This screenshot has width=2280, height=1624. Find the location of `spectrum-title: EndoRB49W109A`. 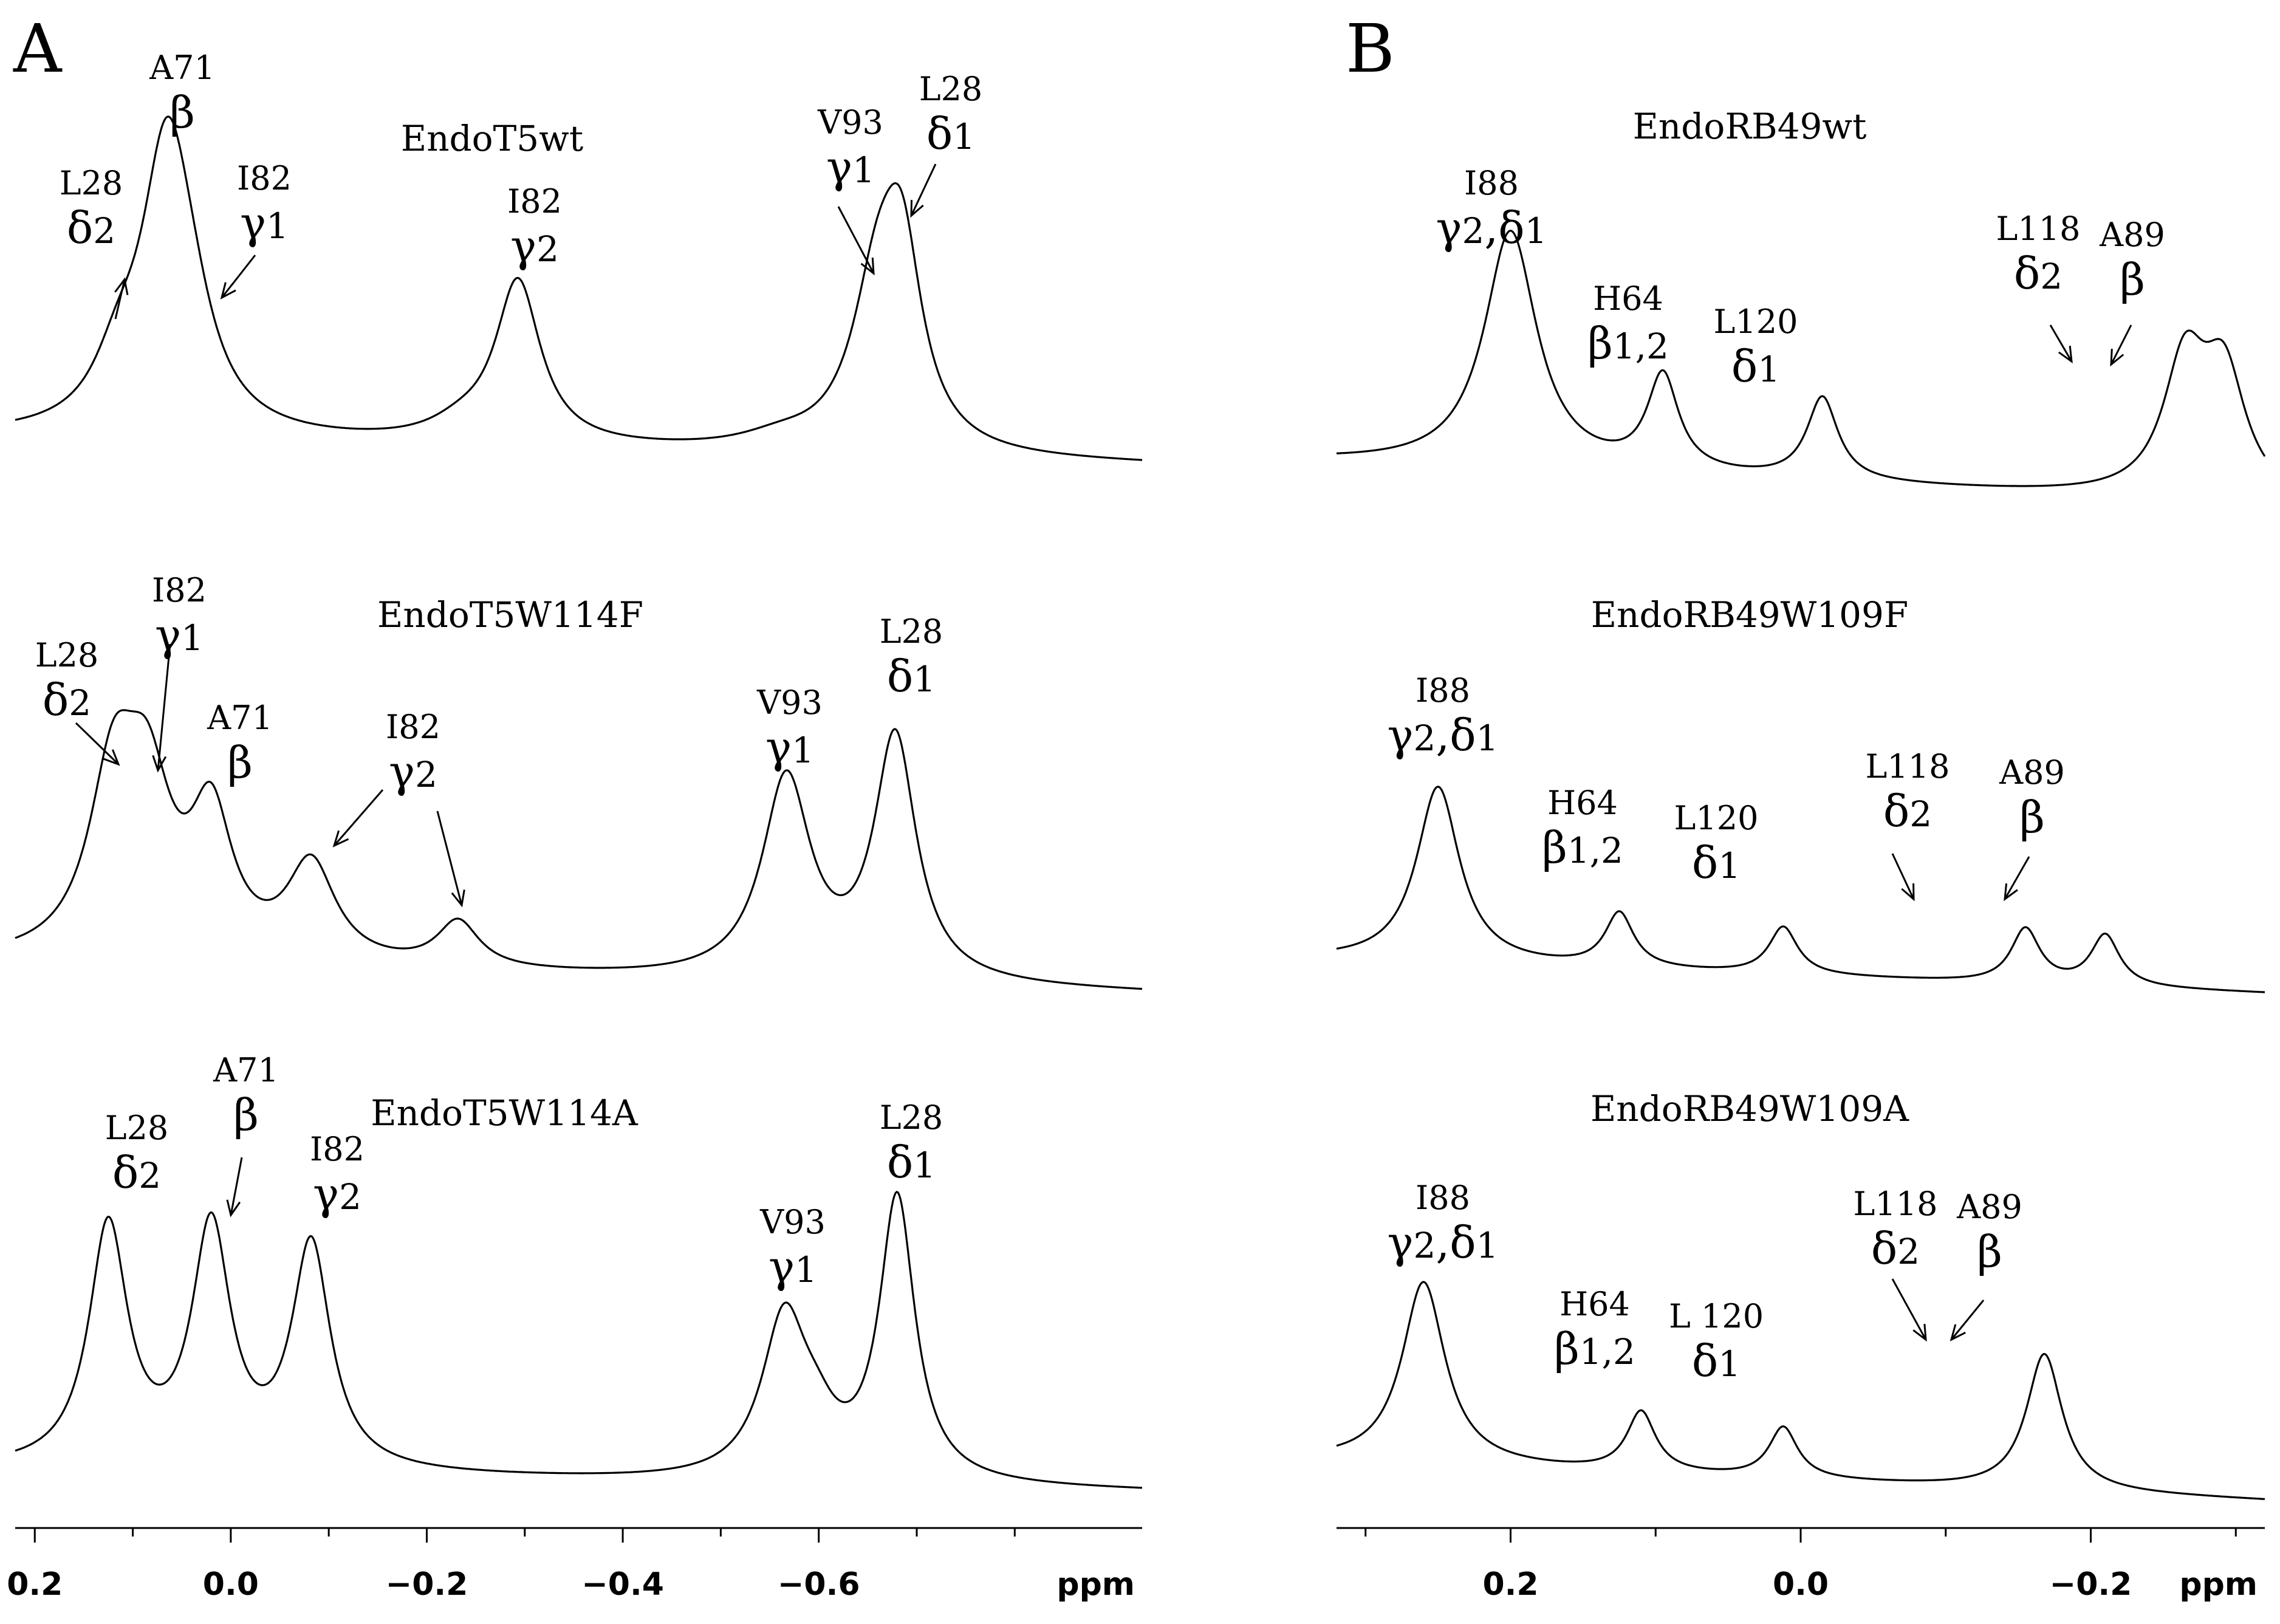

spectrum-title: EndoRB49W109A is located at coordinates (1749, 1108).